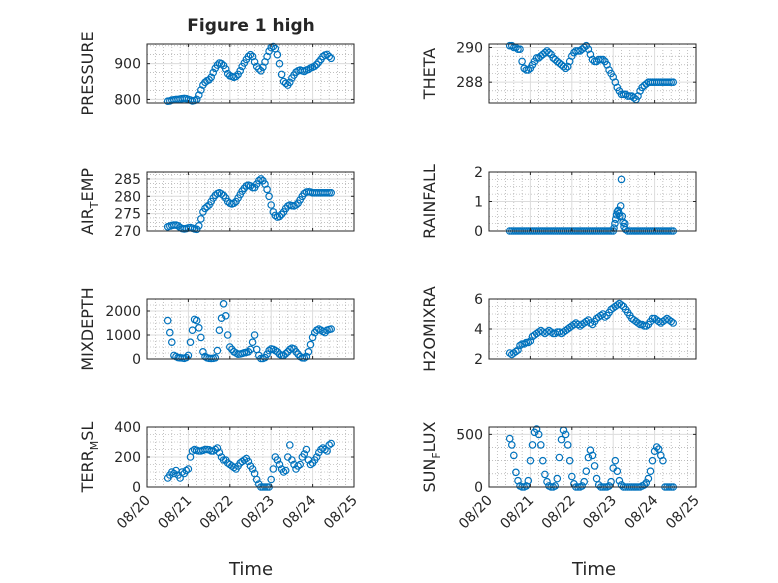 This screenshot has width=778, height=583. I want to click on x-tick-label: 08/24, so click(642, 512).